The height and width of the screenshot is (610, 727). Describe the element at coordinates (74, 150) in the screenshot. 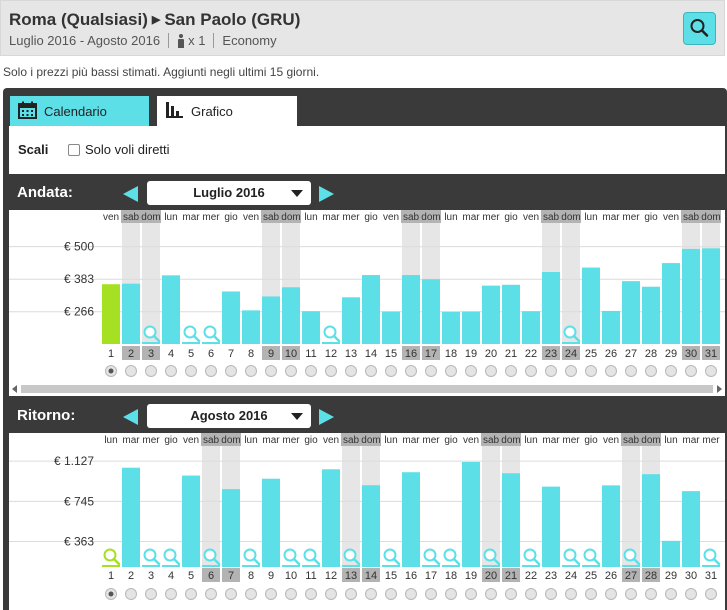

I see `direct-only-checkbox` at that location.